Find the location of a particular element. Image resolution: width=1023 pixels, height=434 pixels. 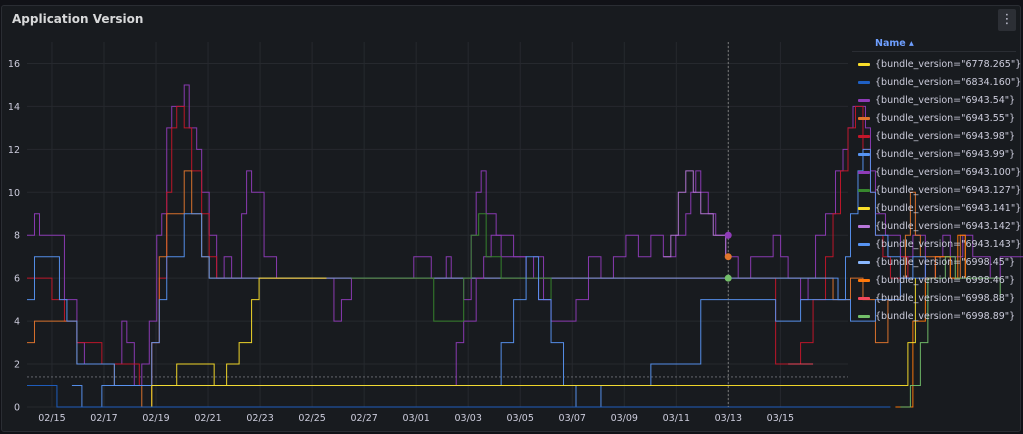

legend-item: {bundle_version="6998.46"} is located at coordinates (934, 280).